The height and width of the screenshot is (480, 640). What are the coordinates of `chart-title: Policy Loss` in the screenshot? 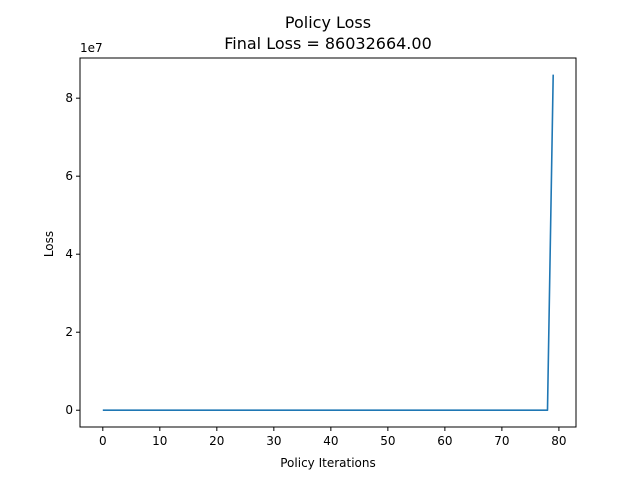 It's located at (328, 22).